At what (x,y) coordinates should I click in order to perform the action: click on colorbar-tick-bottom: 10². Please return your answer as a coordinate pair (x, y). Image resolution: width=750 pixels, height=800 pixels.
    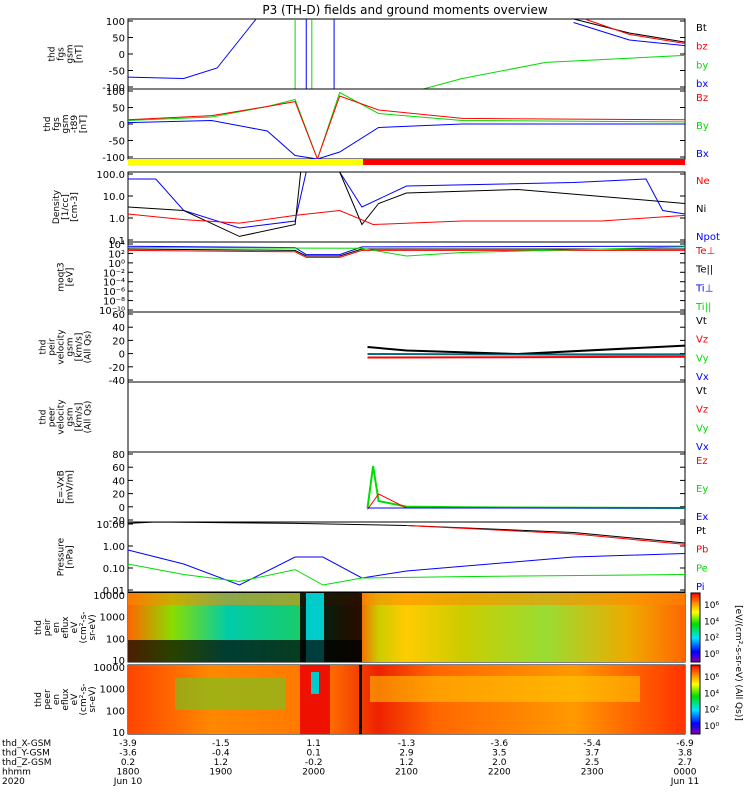
    Looking at the image, I should click on (711, 711).